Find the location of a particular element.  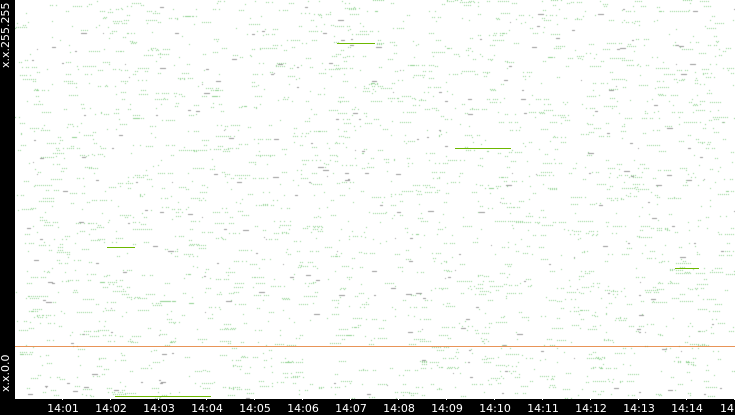

x-tick-label: 14:13 is located at coordinates (639, 408).